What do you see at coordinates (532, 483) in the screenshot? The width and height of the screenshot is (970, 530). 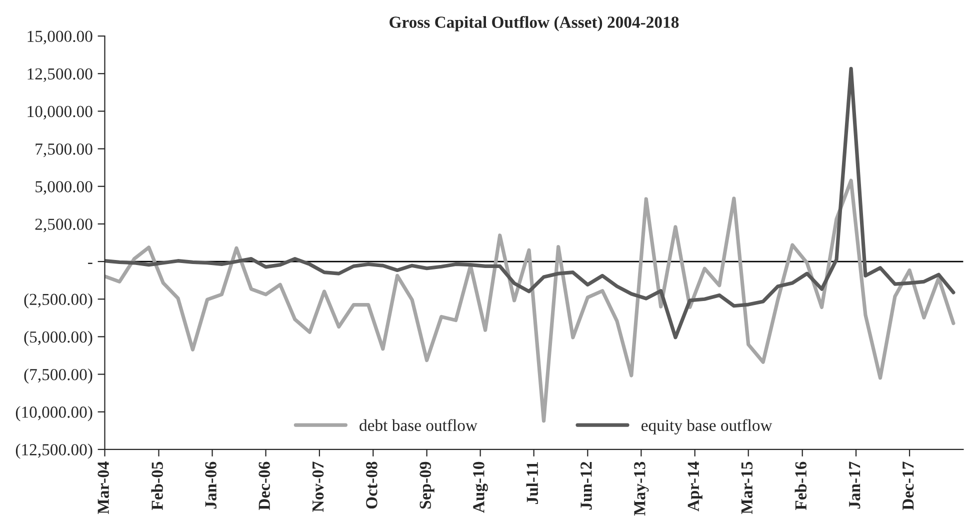 I see `x-tick-label: Jul-11` at bounding box center [532, 483].